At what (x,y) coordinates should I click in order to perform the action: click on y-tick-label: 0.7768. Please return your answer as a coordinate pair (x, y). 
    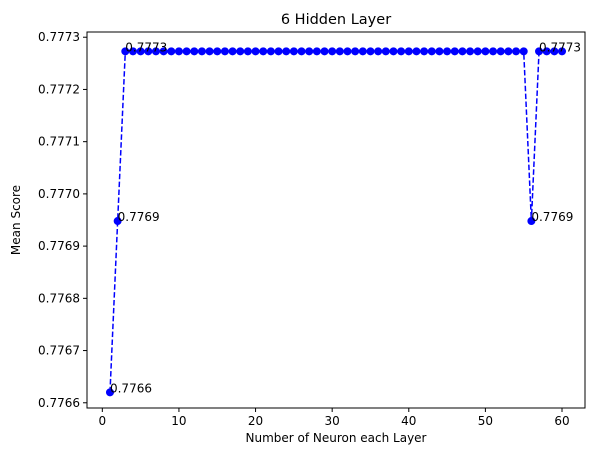
    Looking at the image, I should click on (59, 298).